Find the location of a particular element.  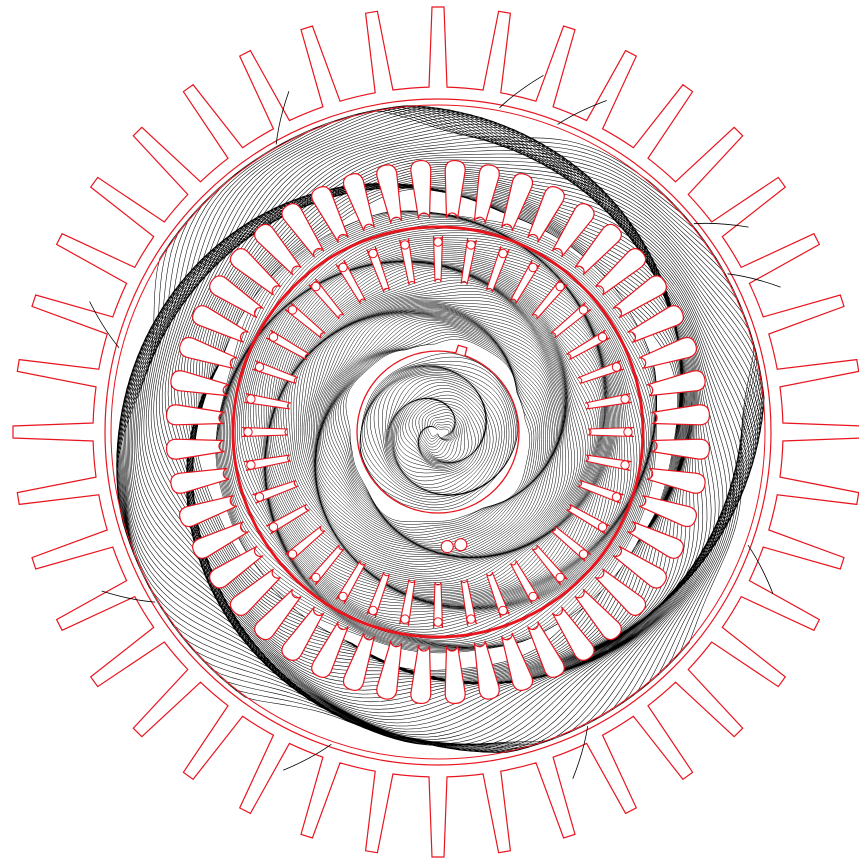

shaft-outline is located at coordinates (438, 432).